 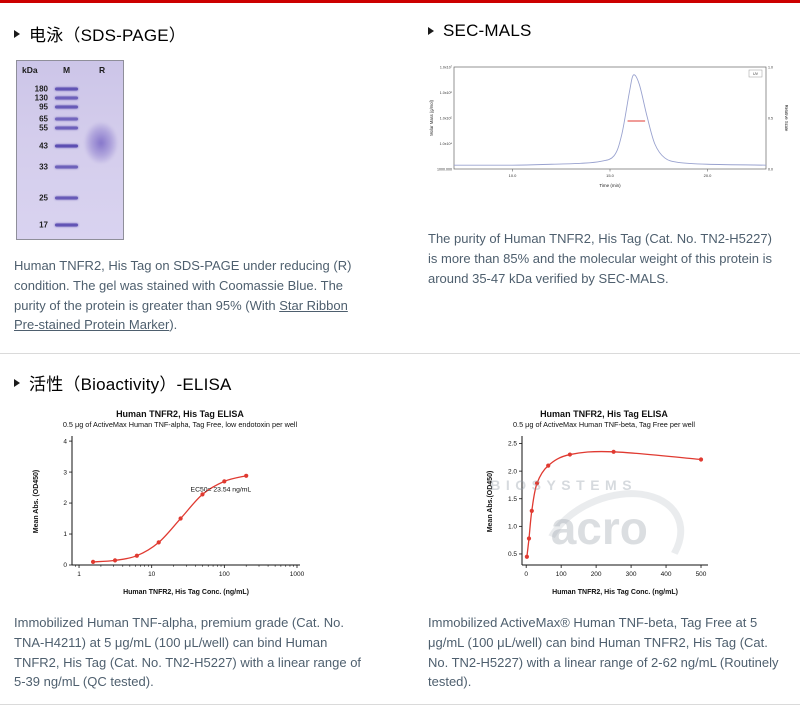 What do you see at coordinates (107, 35) in the screenshot?
I see `sds-page-heading-label: 电泳（SDS-PAGE）` at bounding box center [107, 35].